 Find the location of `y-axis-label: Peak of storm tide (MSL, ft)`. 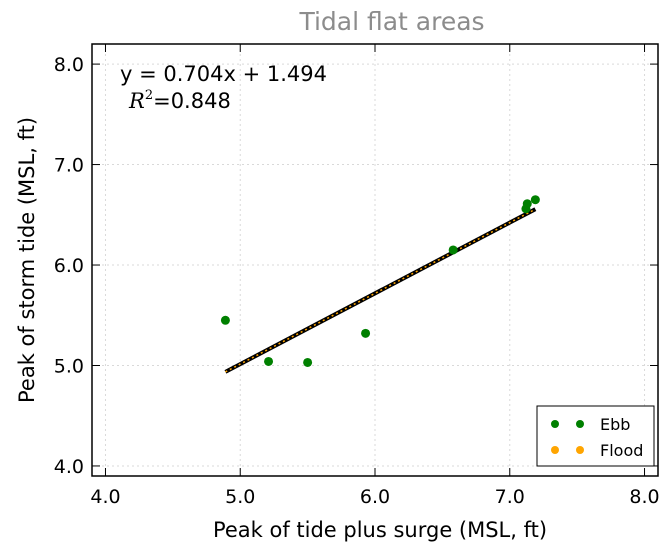

y-axis-label: Peak of storm tide (MSL, ft) is located at coordinates (27, 260).